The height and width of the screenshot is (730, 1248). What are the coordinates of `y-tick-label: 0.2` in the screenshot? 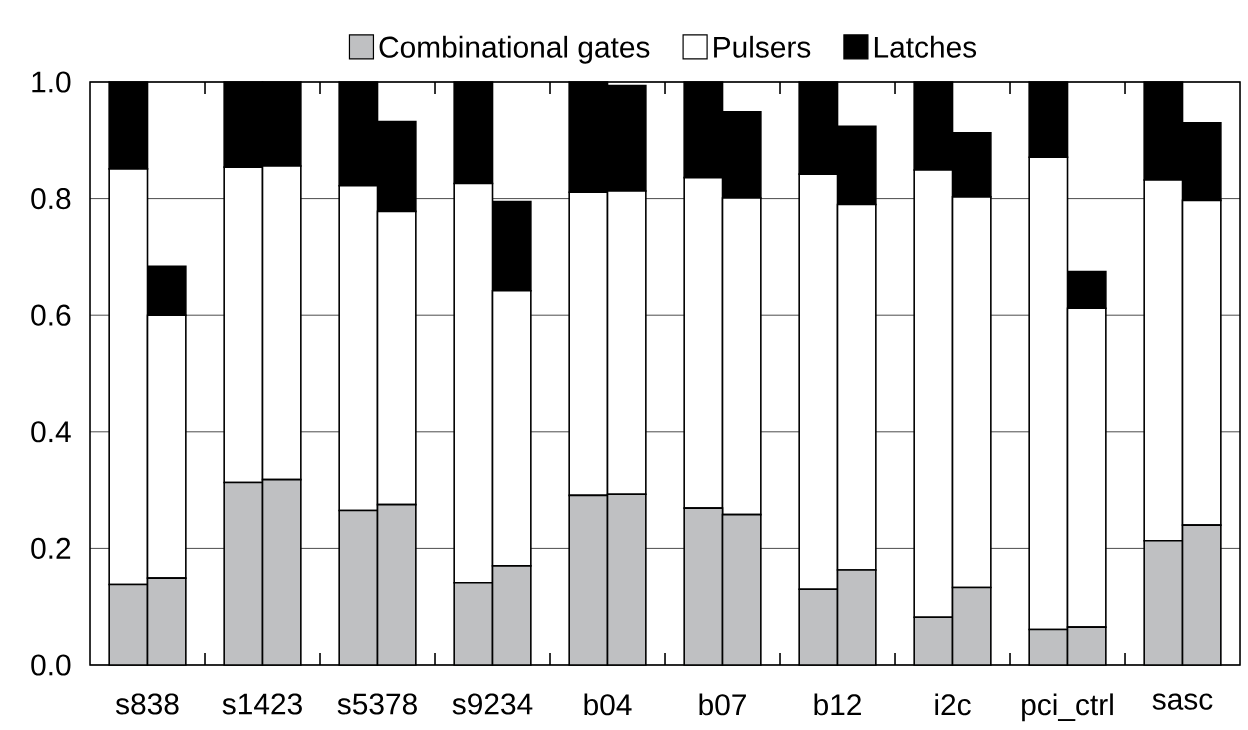 It's located at (51, 548).